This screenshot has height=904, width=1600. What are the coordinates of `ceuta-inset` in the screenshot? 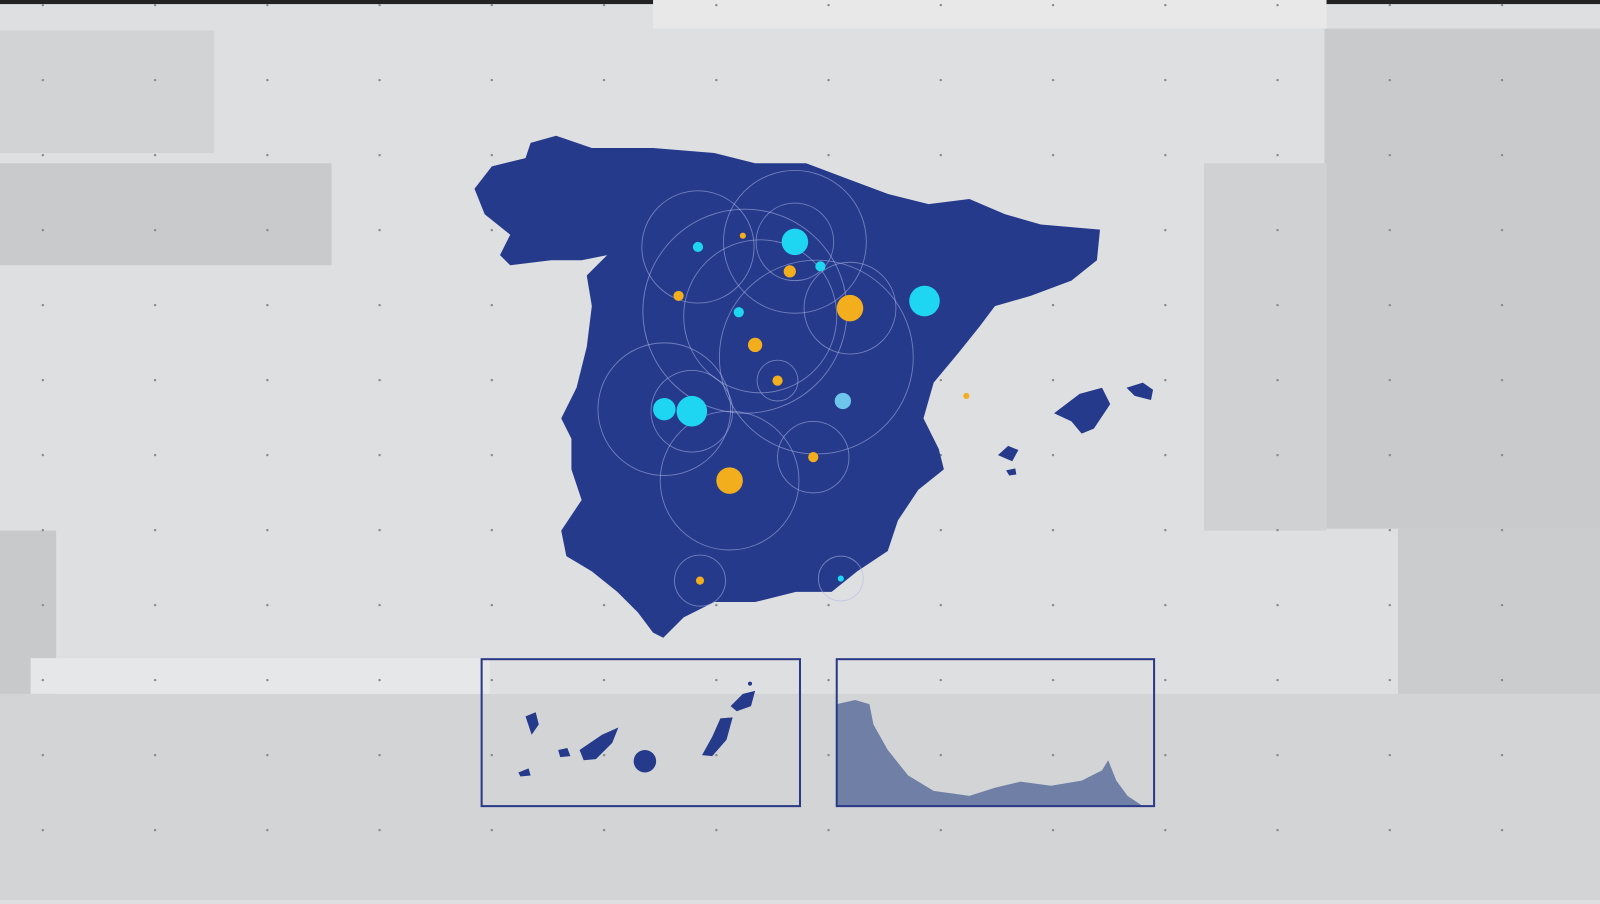 It's located at (995, 733).